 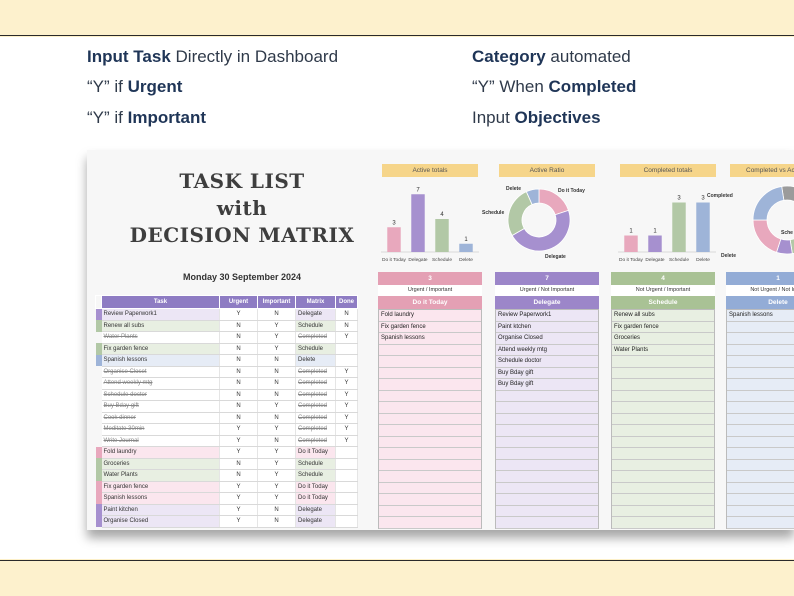 What do you see at coordinates (226, 429) in the screenshot?
I see `table-row: Meditate 30min Y Y Completed Y` at bounding box center [226, 429].